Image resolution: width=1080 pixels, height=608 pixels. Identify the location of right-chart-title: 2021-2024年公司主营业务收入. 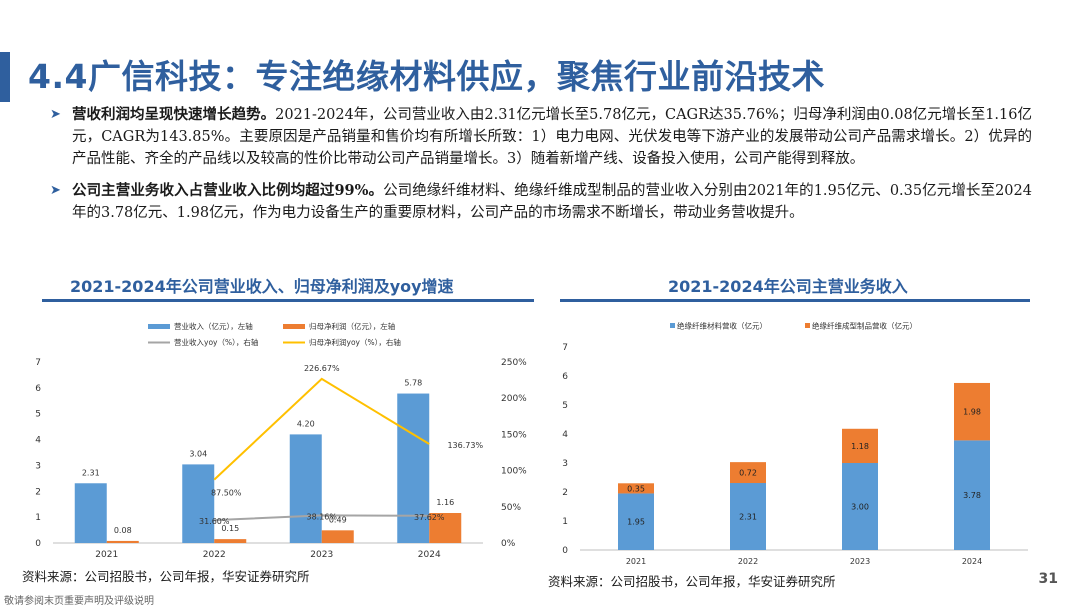
(788, 286).